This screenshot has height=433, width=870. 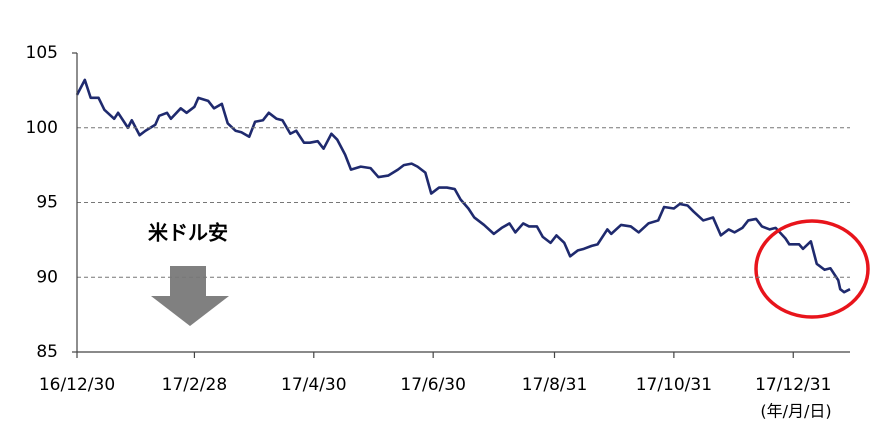 What do you see at coordinates (188, 281) in the screenshot?
I see `arrow-shaft` at bounding box center [188, 281].